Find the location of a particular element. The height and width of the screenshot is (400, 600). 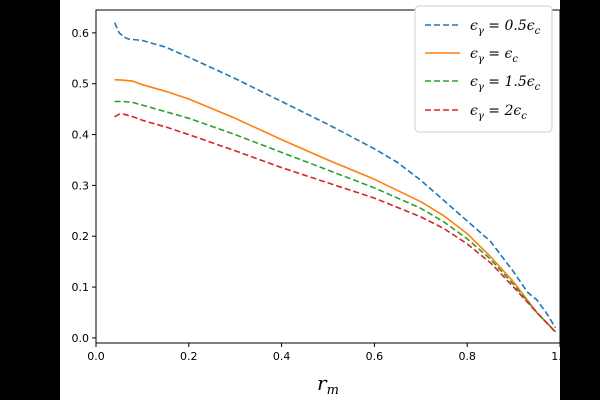

y-tick-label-4: 0.4 is located at coordinates (81, 135).